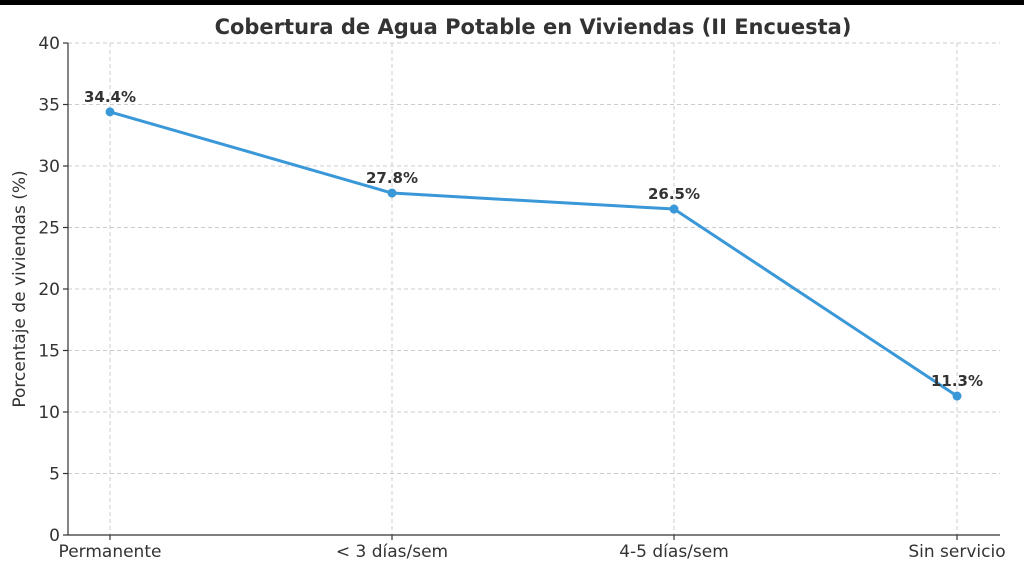 This screenshot has width=1024, height=571. I want to click on x-tick-label: Permanente, so click(110, 552).